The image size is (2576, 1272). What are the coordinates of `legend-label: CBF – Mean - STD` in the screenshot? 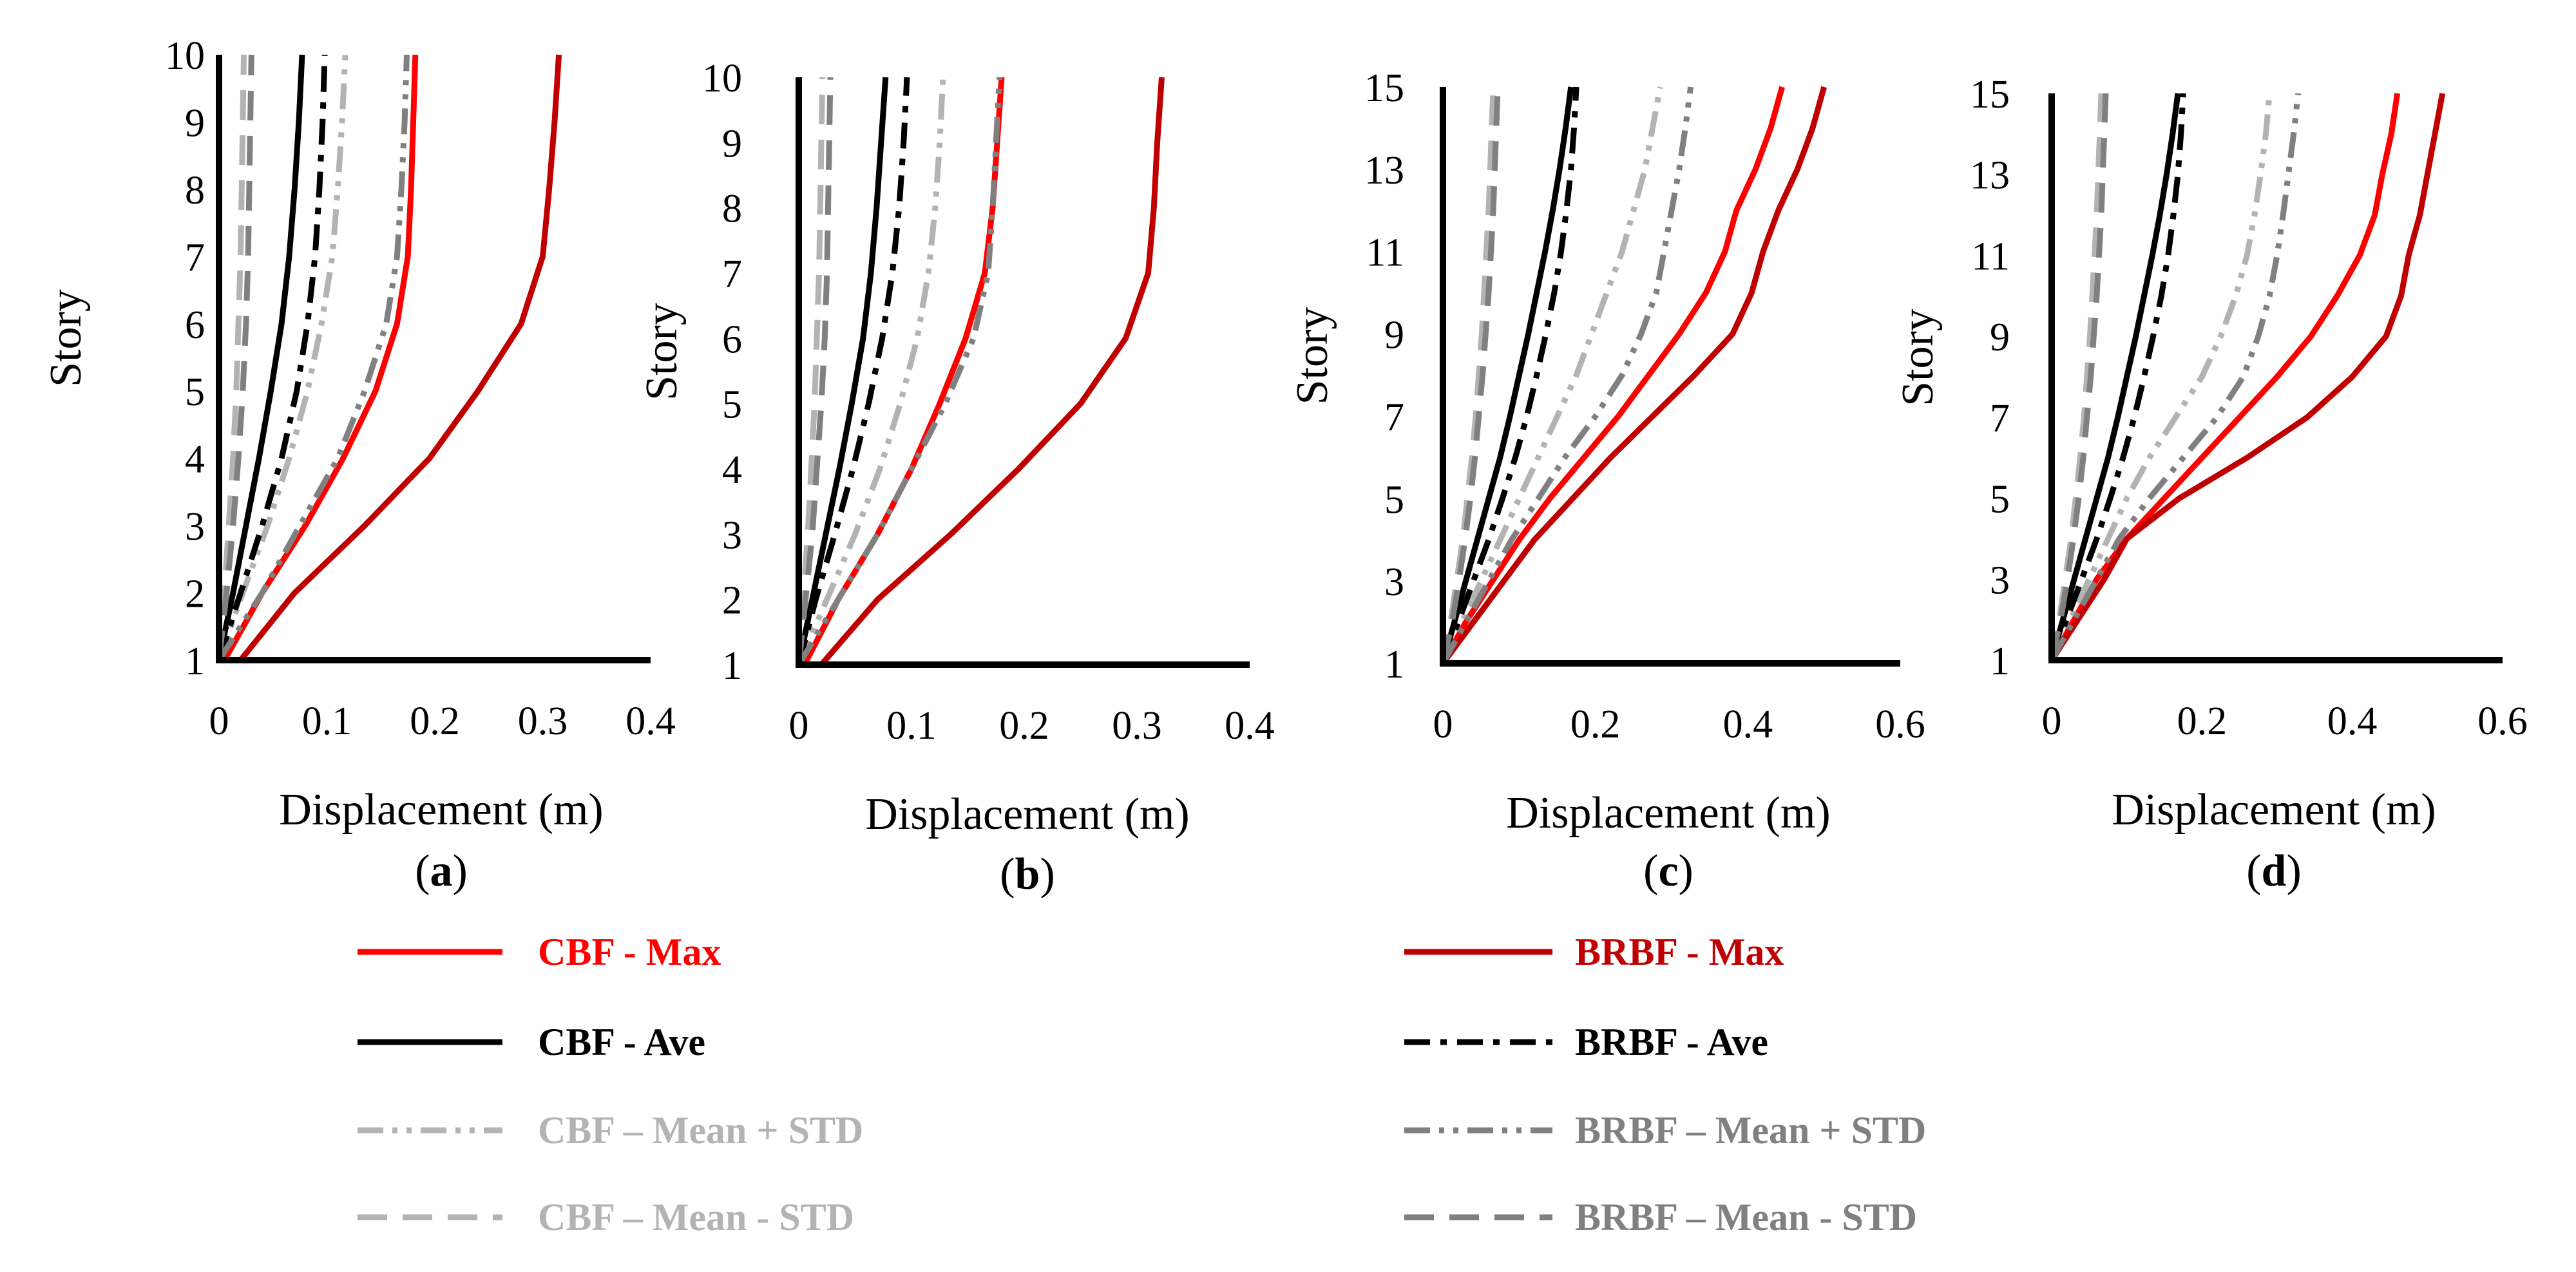 It's located at (696, 1217).